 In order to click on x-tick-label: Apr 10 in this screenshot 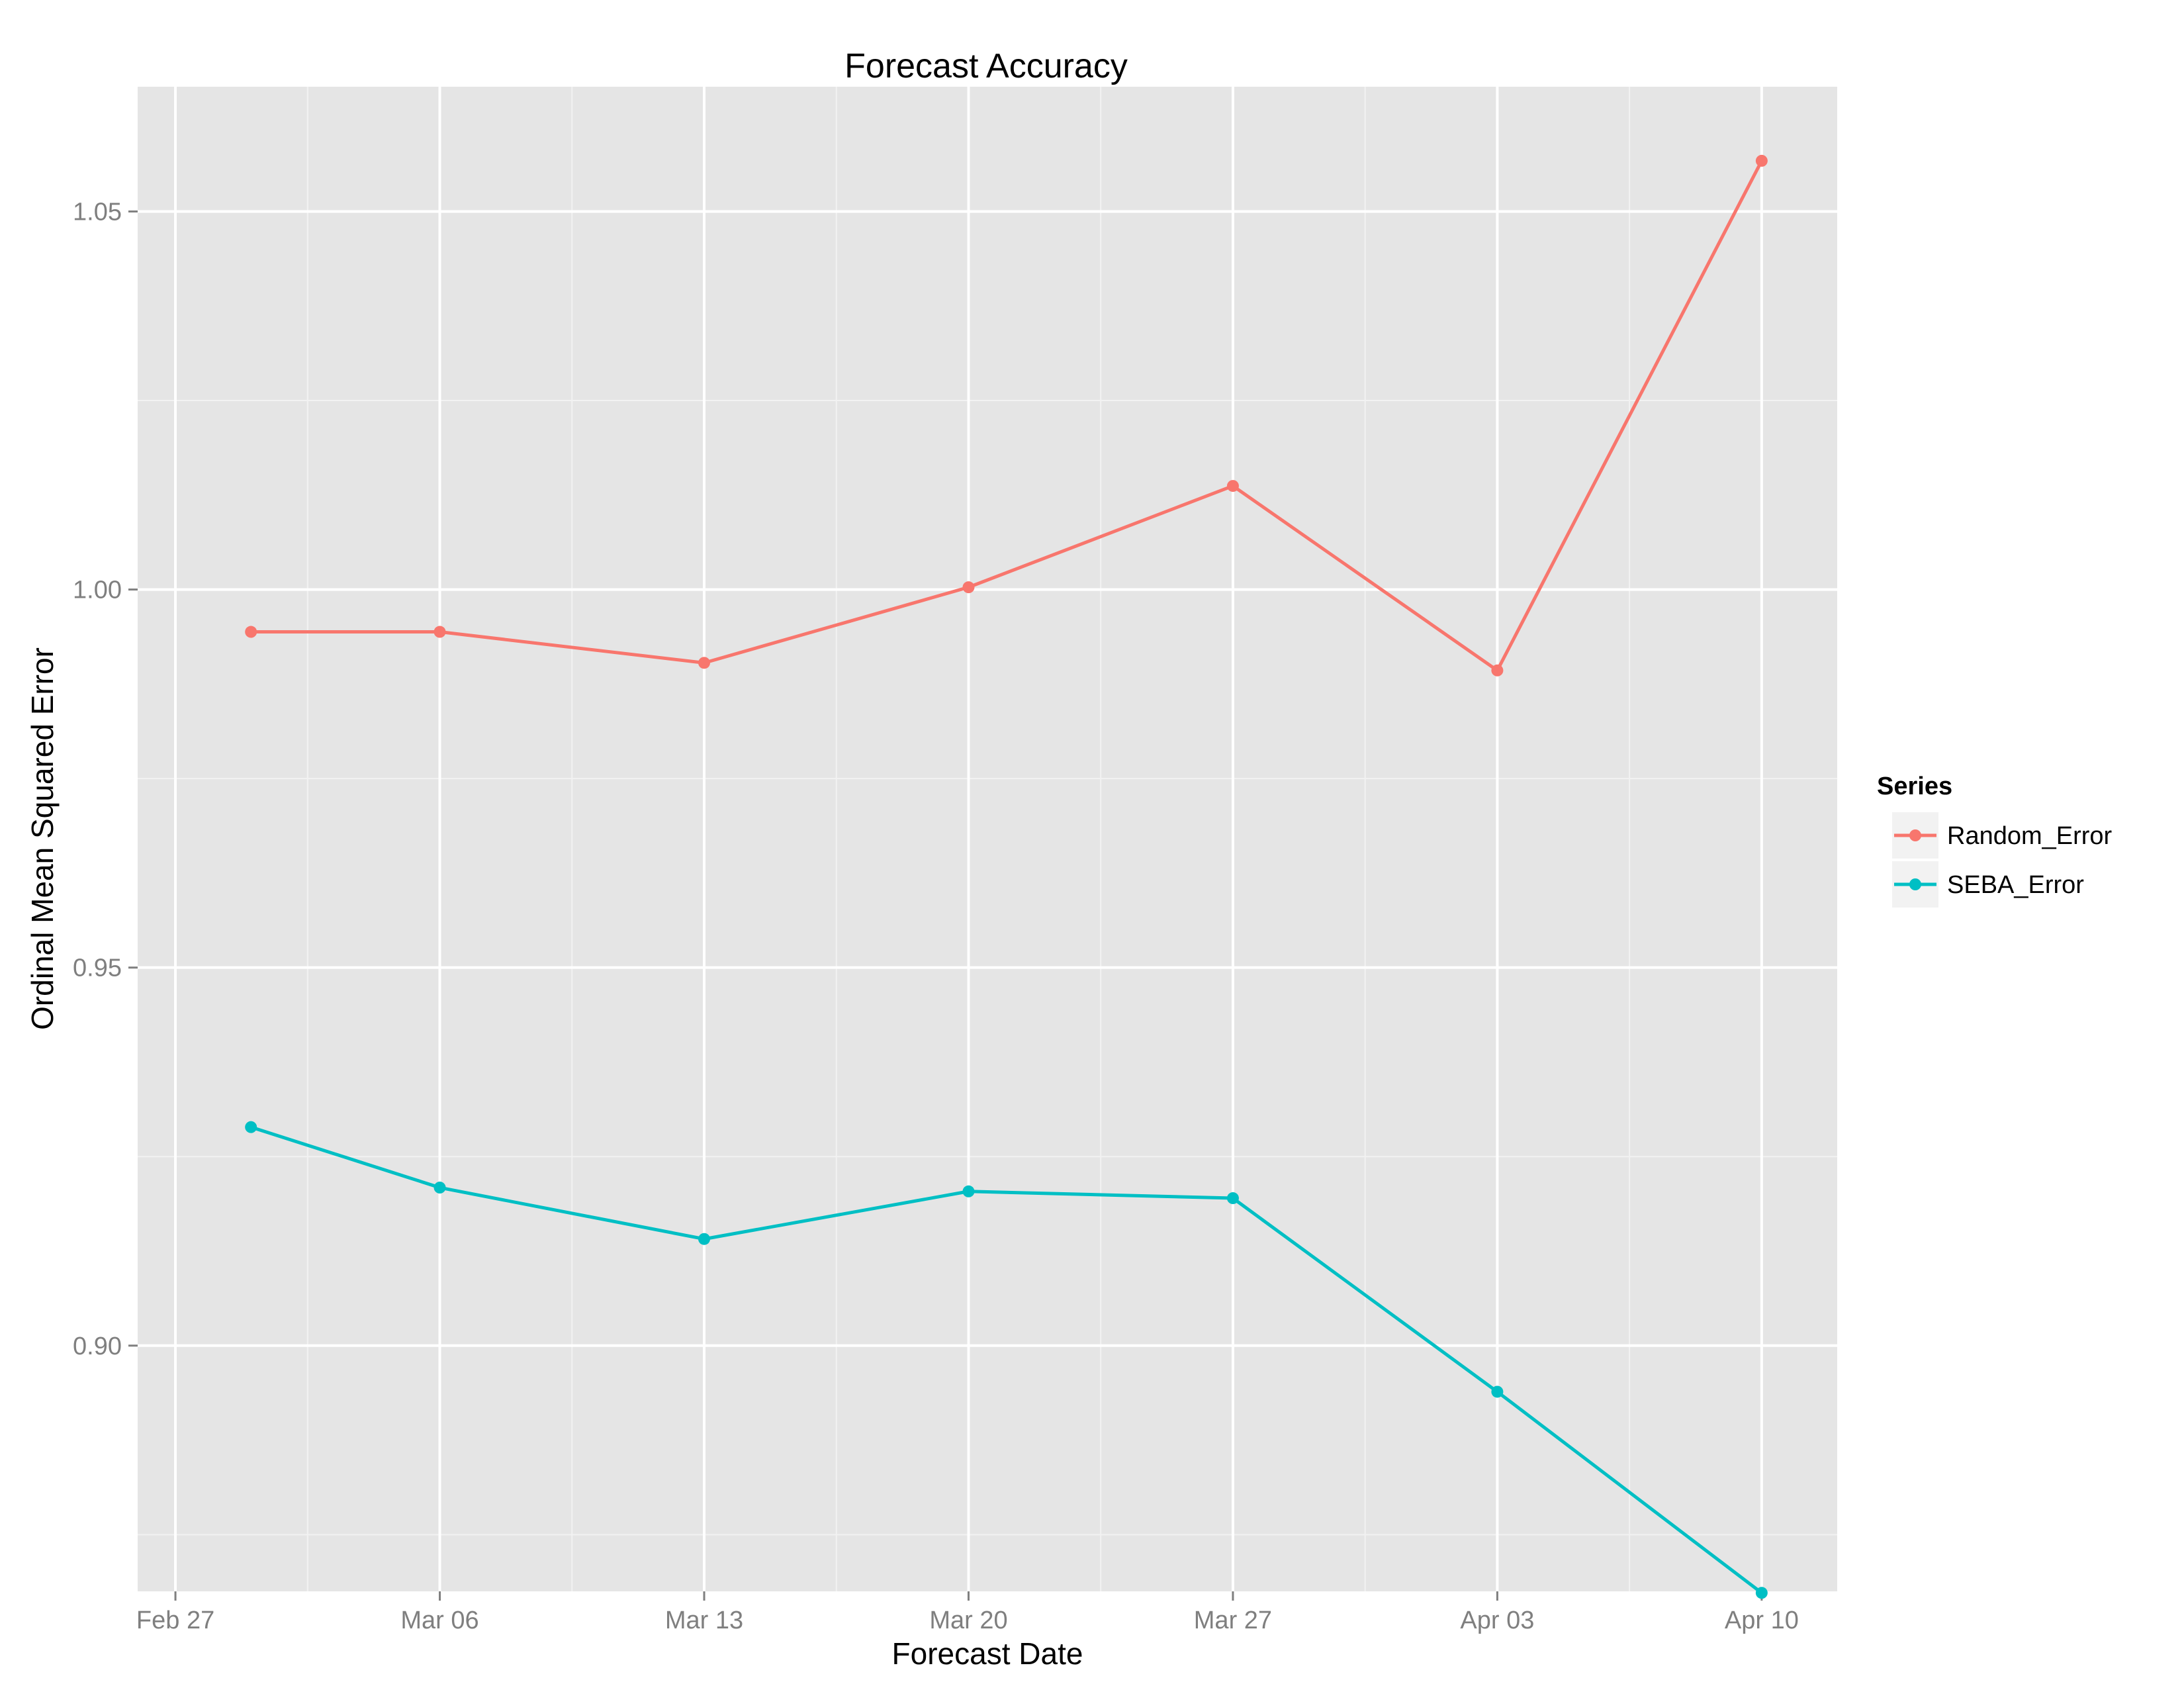, I will do `click(1762, 1620)`.